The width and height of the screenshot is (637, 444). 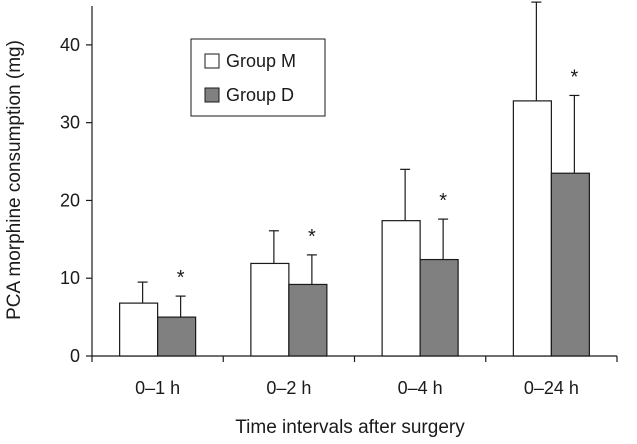 What do you see at coordinates (288, 388) in the screenshot?
I see `x-tick-label: 0–2 h` at bounding box center [288, 388].